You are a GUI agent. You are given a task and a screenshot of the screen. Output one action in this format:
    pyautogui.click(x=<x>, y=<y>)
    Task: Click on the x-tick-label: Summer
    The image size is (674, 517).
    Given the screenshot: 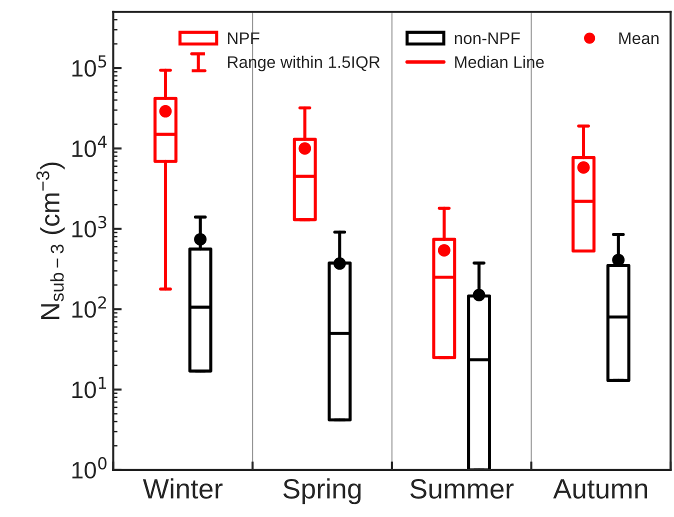 What is the action you would take?
    pyautogui.click(x=462, y=489)
    